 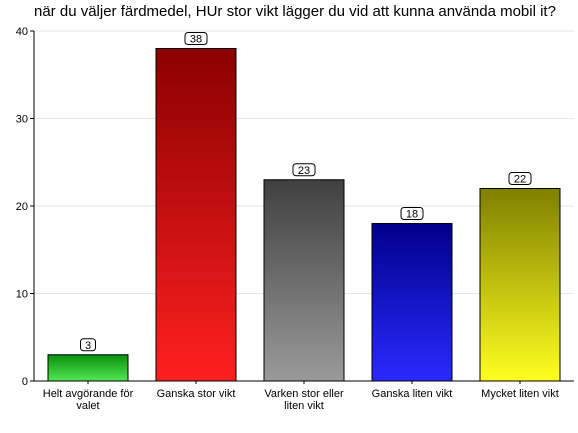 I want to click on data-label: 3, so click(x=88, y=346).